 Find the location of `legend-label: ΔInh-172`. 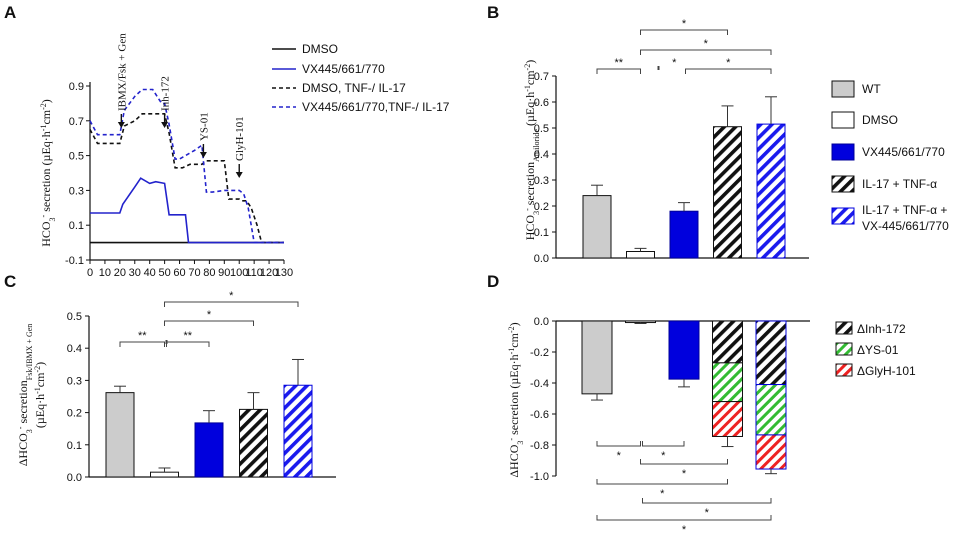

legend-label: ΔInh-172 is located at coordinates (881, 329).